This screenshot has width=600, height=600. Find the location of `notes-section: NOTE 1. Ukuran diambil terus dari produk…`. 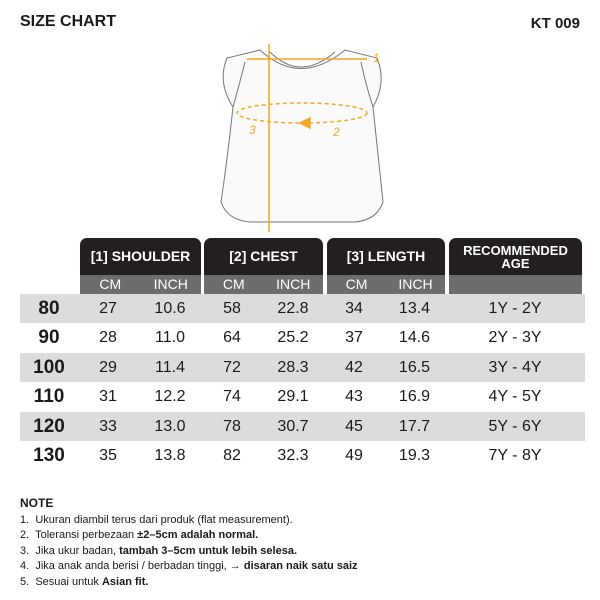

notes-section: NOTE 1. Ukuran diambil terus dari produk… is located at coordinates (189, 543).